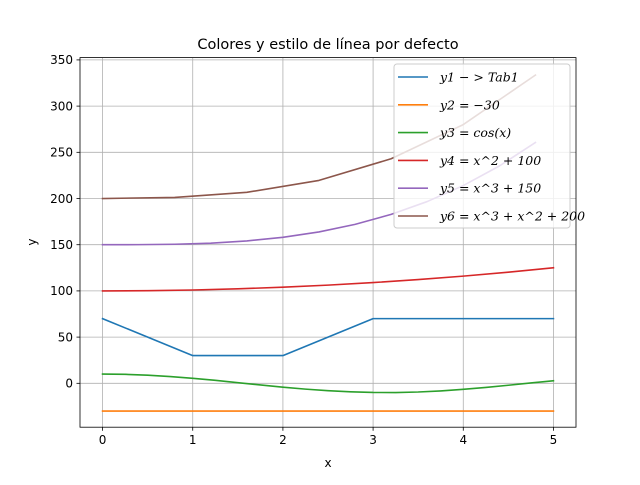  Describe the element at coordinates (283, 440) in the screenshot. I see `x-tick-label: 2` at that location.